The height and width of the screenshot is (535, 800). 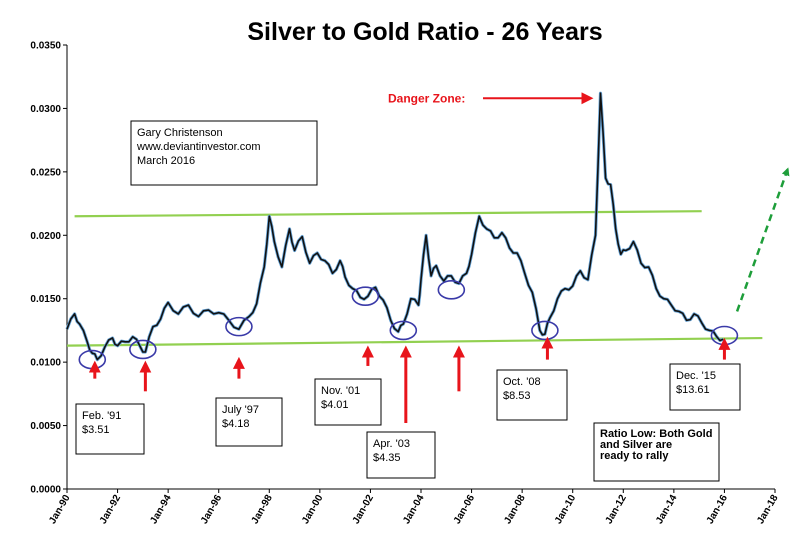 I want to click on x-tick-label: Jan-92, so click(x=111, y=509).